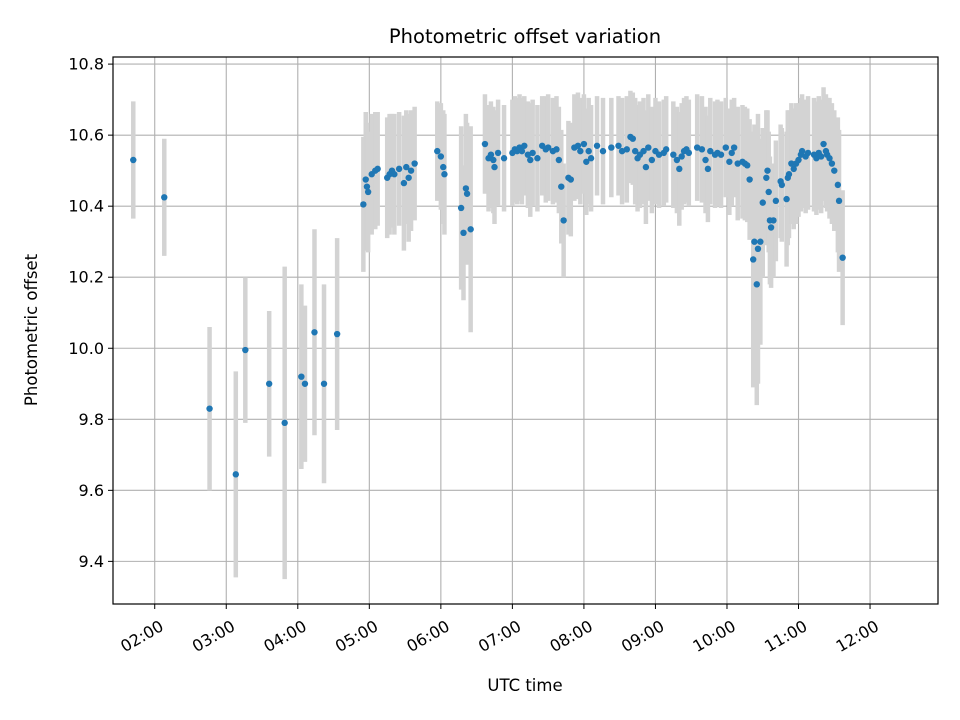  I want to click on y-tick-label: 9.8, so click(91, 419).